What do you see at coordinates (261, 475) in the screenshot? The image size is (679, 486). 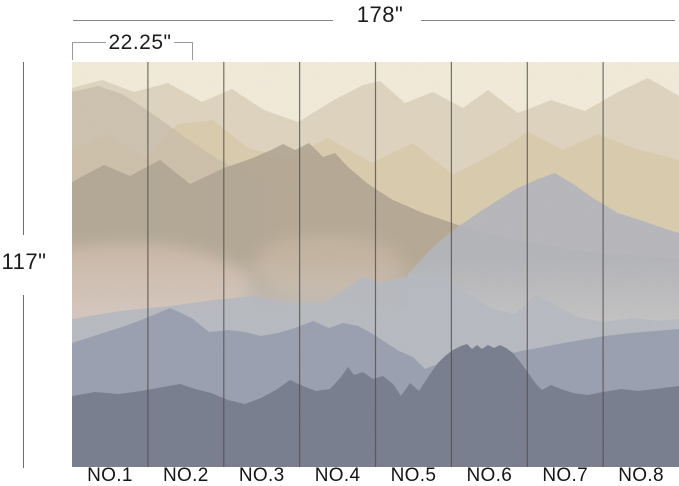 I see `panel-label: NO.3` at bounding box center [261, 475].